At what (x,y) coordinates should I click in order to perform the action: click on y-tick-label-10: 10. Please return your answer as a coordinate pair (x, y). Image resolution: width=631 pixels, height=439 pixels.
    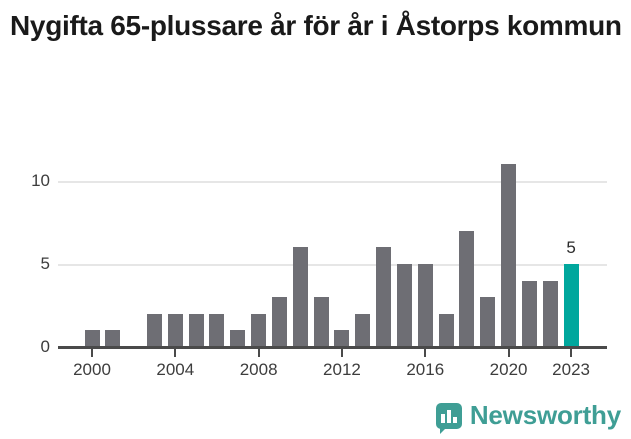
    Looking at the image, I should click on (40, 180).